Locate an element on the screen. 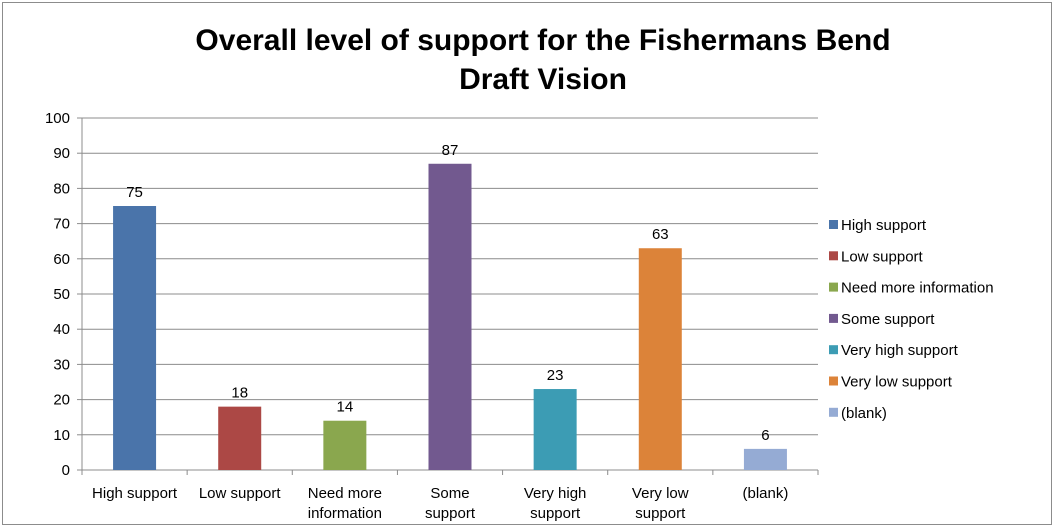  legend-entry: High support is located at coordinates (884, 225).